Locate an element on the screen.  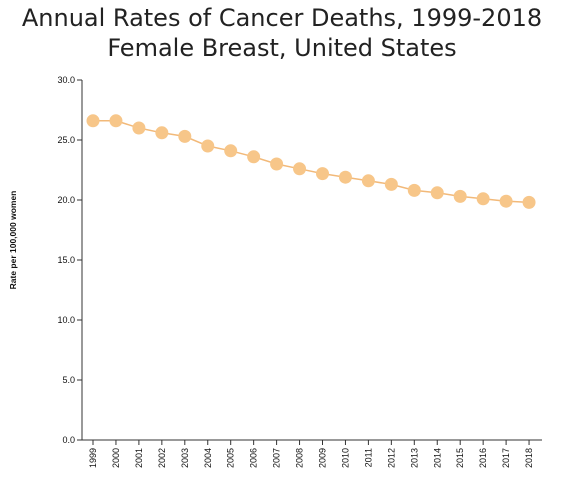
y-tick-label: 15.0 is located at coordinates (66, 260).